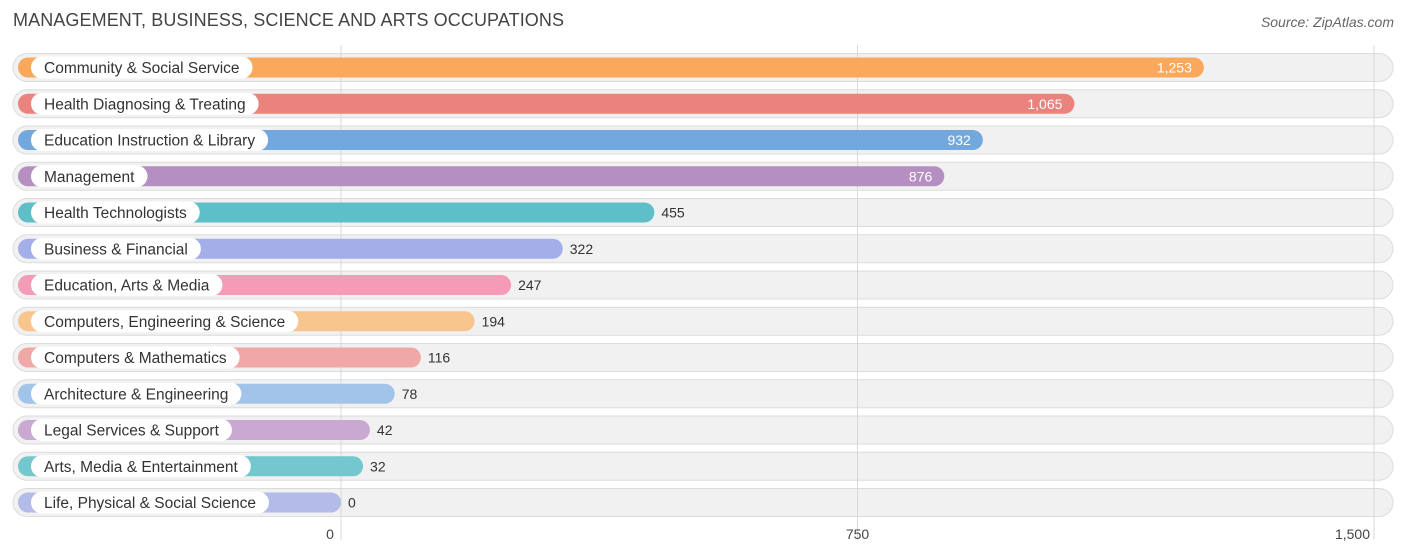 This screenshot has width=1406, height=558. What do you see at coordinates (921, 176) in the screenshot?
I see `value-label: 876` at bounding box center [921, 176].